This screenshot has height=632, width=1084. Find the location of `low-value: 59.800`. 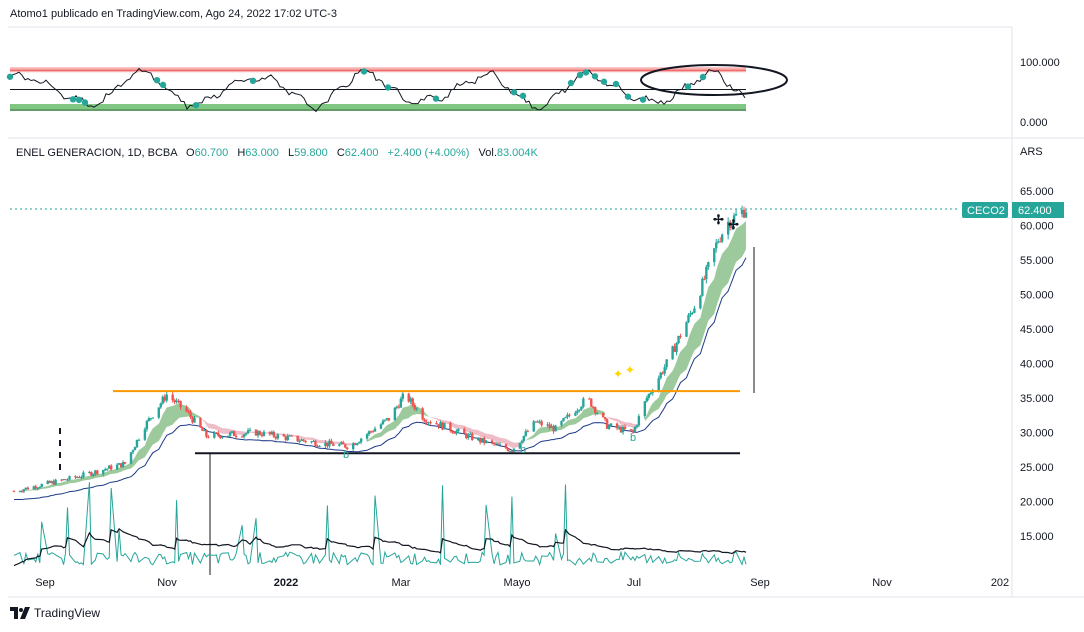

low-value: 59.800 is located at coordinates (311, 153).